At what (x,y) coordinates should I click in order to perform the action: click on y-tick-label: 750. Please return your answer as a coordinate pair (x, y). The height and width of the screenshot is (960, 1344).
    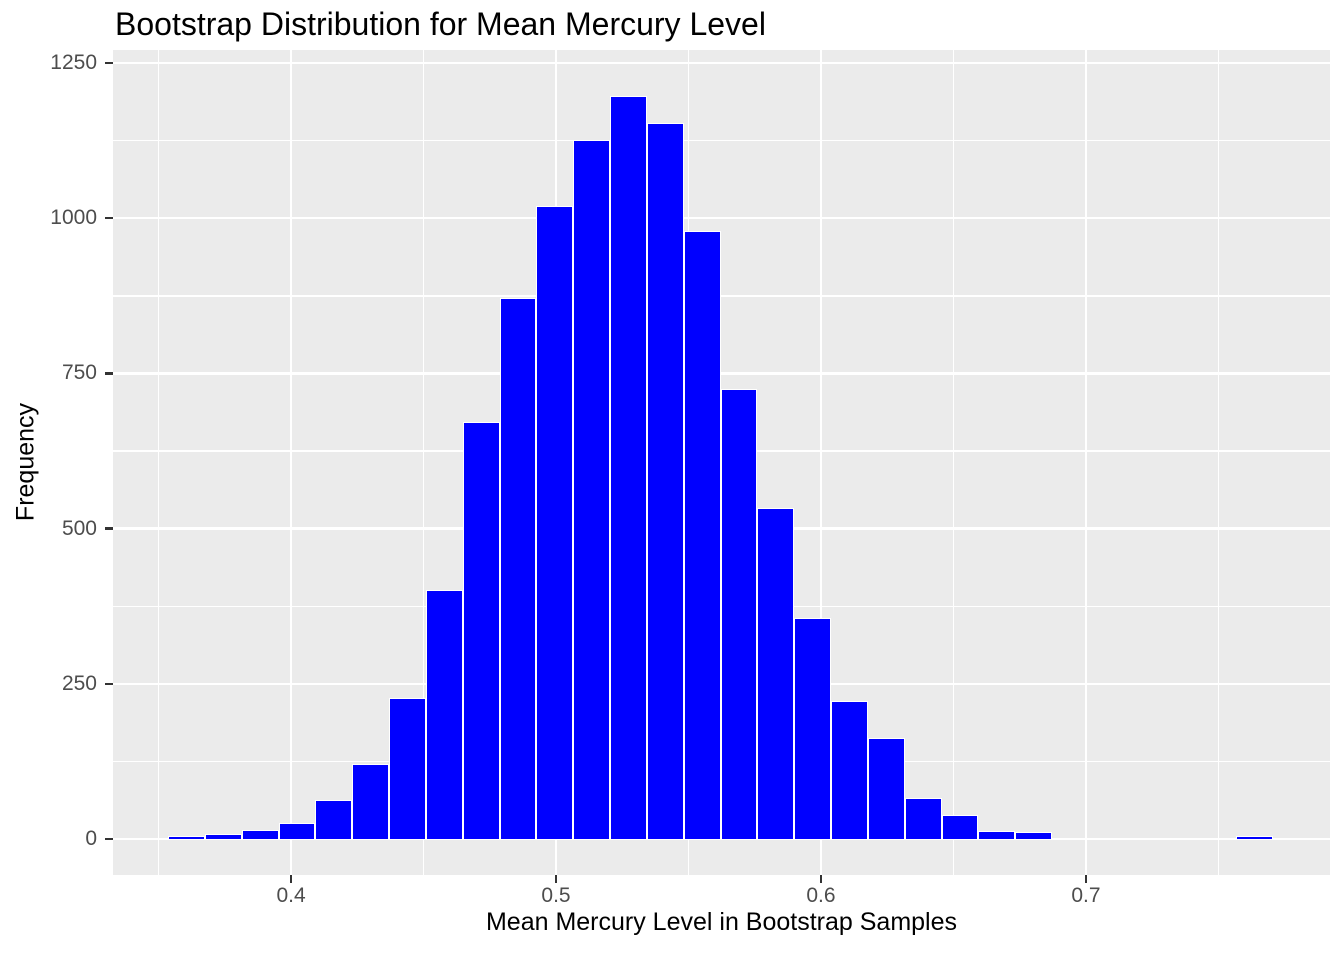
    Looking at the image, I should click on (79, 373).